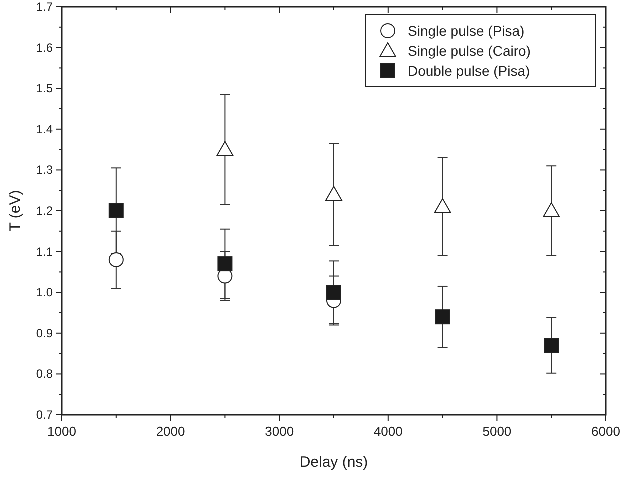 Image resolution: width=626 pixels, height=477 pixels. I want to click on x-tick-label: 6000, so click(606, 431).